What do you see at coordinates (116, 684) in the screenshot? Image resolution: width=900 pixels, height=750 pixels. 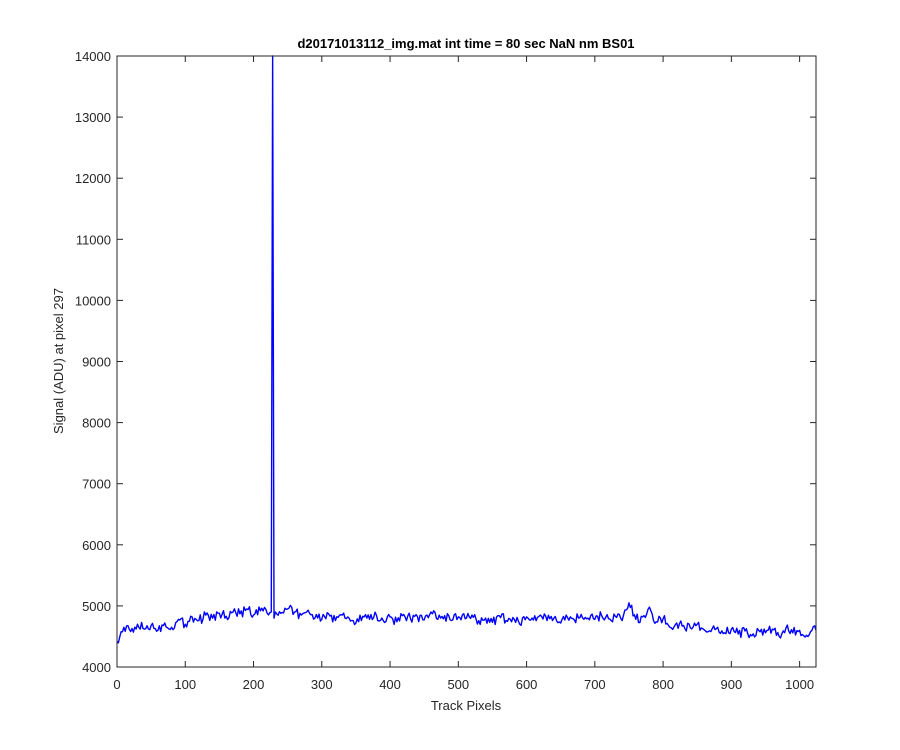 I see `x-tick-label: 0` at bounding box center [116, 684].